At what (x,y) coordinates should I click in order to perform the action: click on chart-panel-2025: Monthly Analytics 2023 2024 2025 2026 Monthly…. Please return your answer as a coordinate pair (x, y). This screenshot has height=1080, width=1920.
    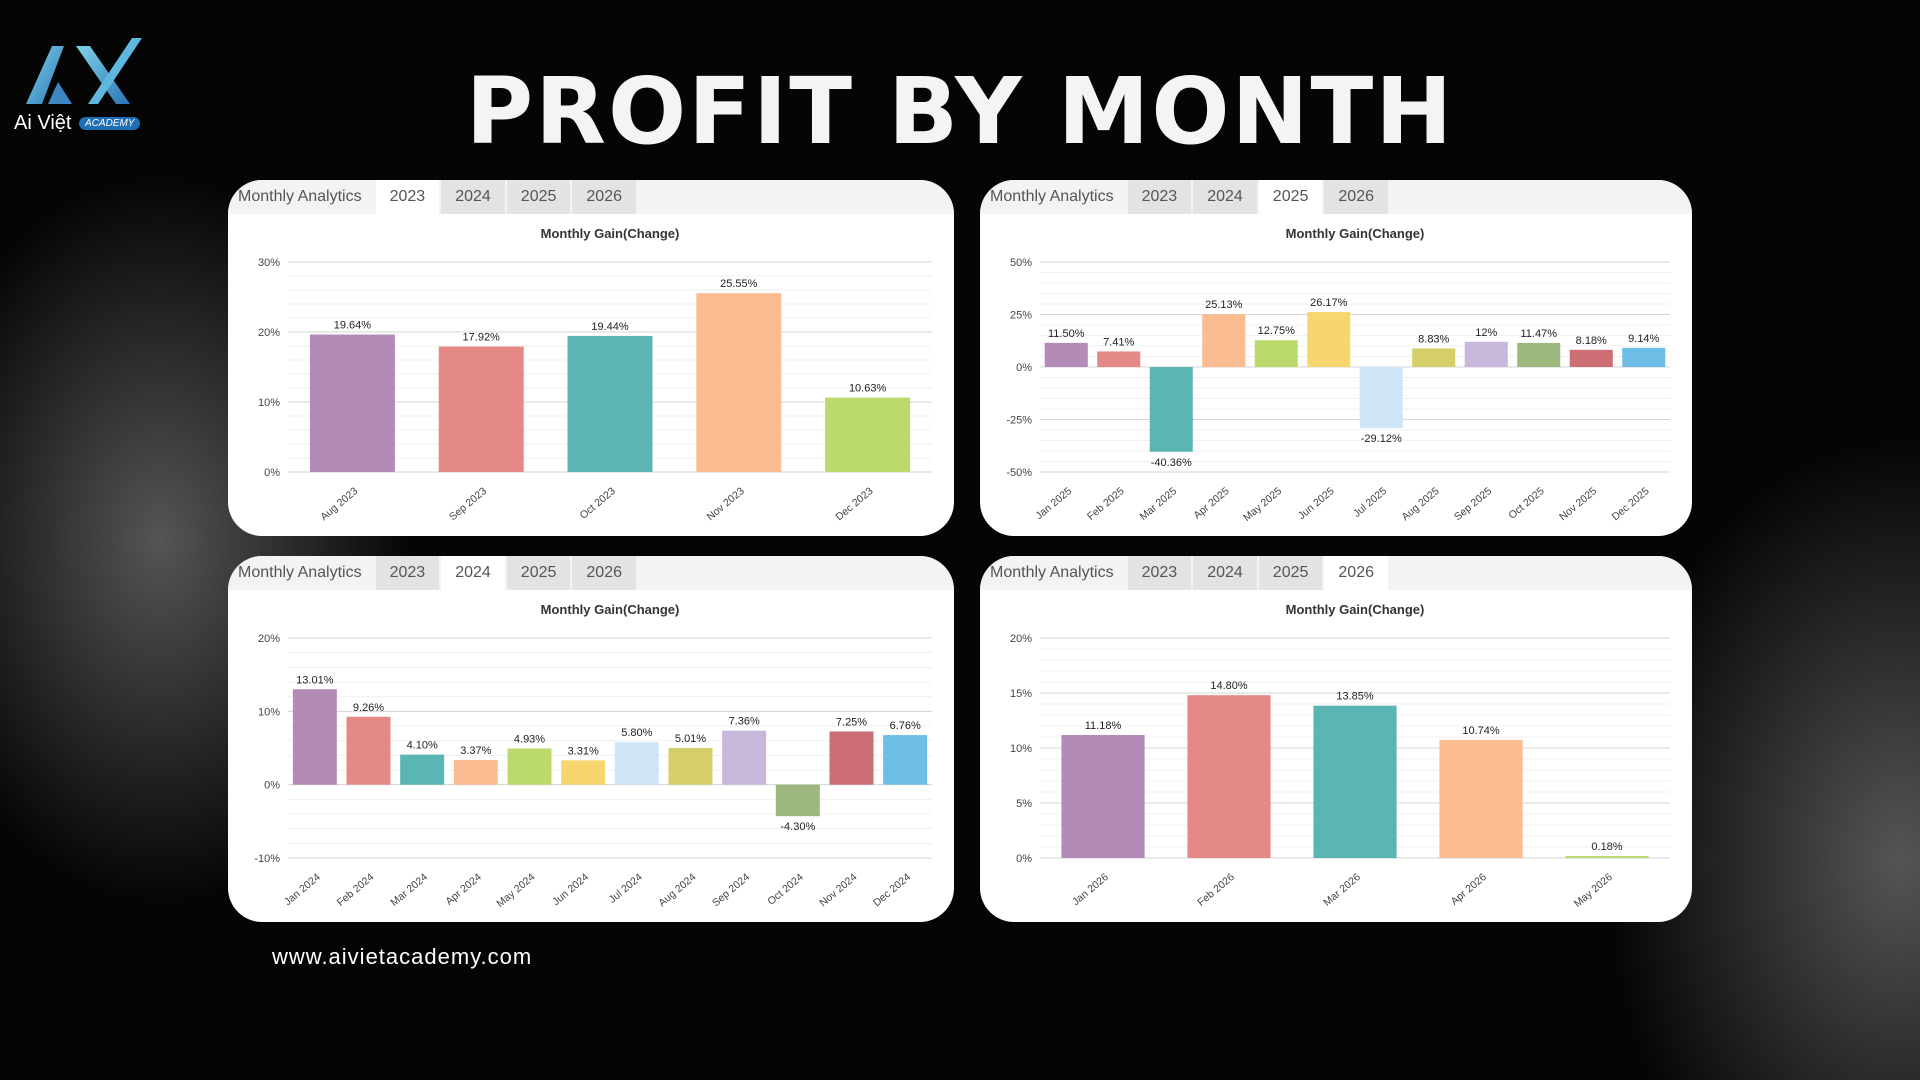
    Looking at the image, I should click on (1336, 358).